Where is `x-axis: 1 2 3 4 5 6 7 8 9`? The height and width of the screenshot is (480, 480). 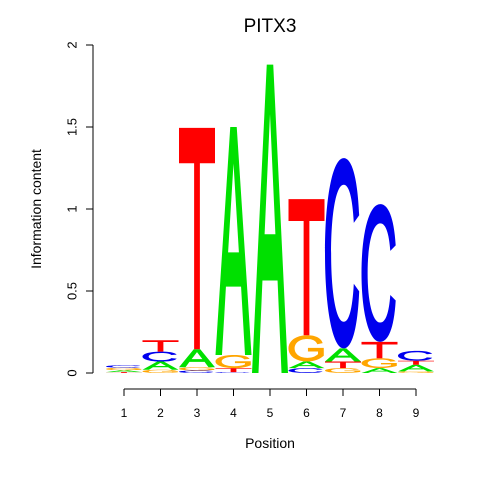 x-axis: 1 2 3 4 5 6 7 8 9 is located at coordinates (270, 404).